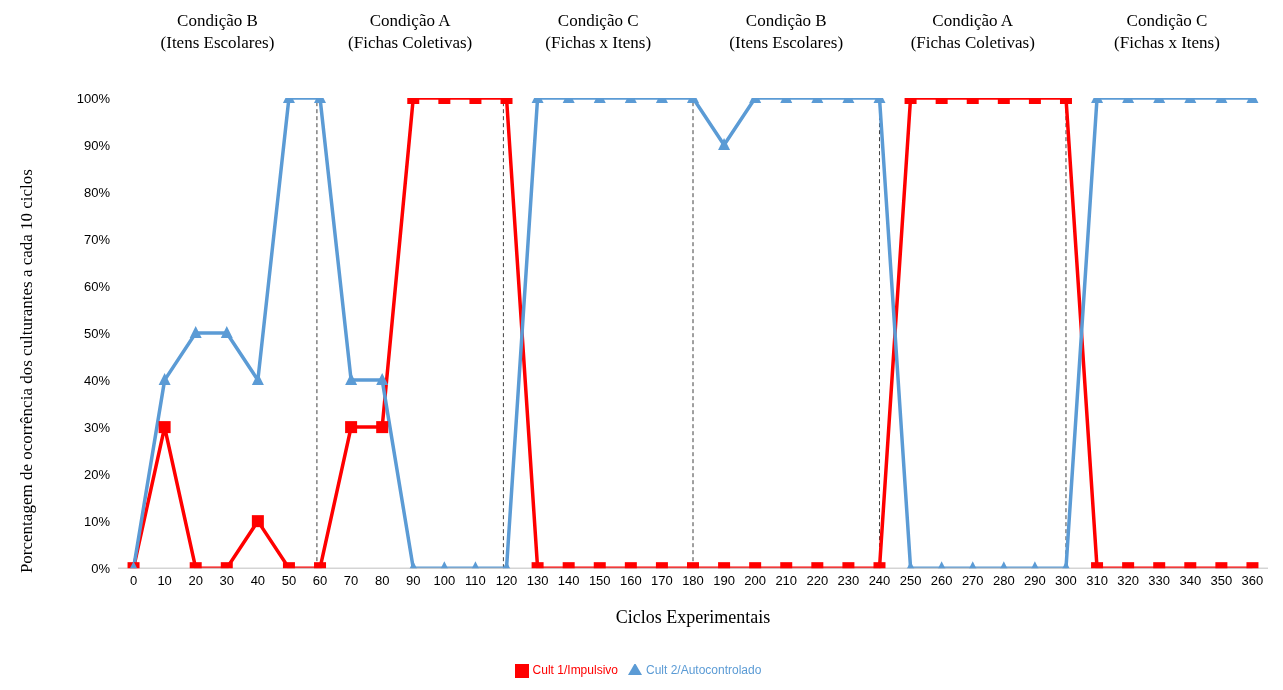 The width and height of the screenshot is (1283, 690). Describe the element at coordinates (97, 380) in the screenshot. I see `y-tick-label: 40%` at that location.